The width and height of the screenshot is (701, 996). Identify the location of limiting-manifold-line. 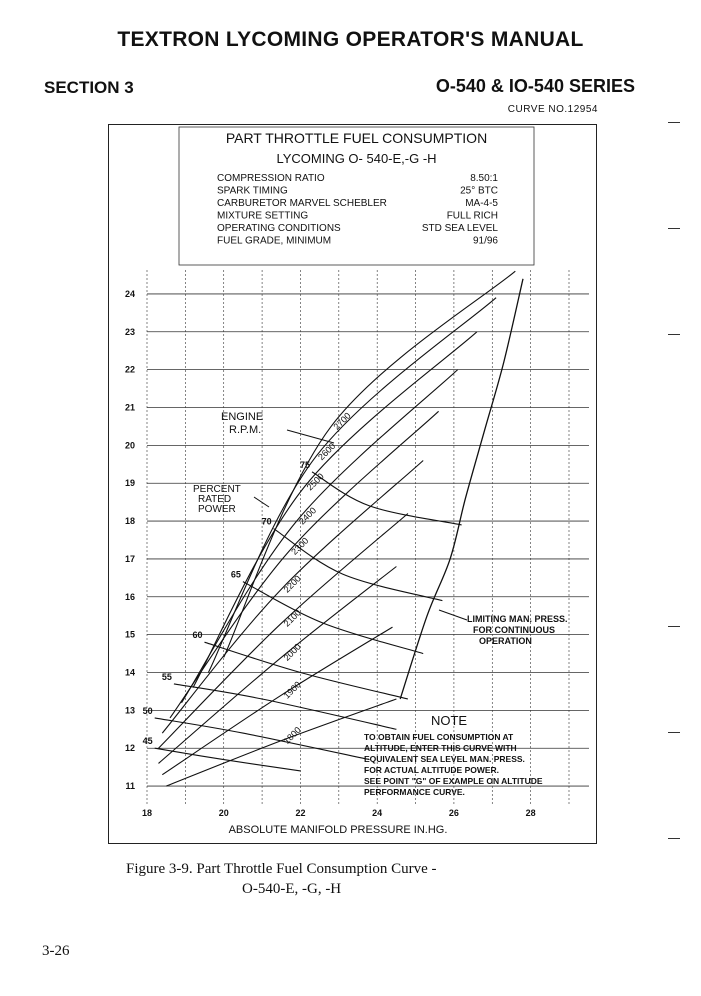
(461, 489).